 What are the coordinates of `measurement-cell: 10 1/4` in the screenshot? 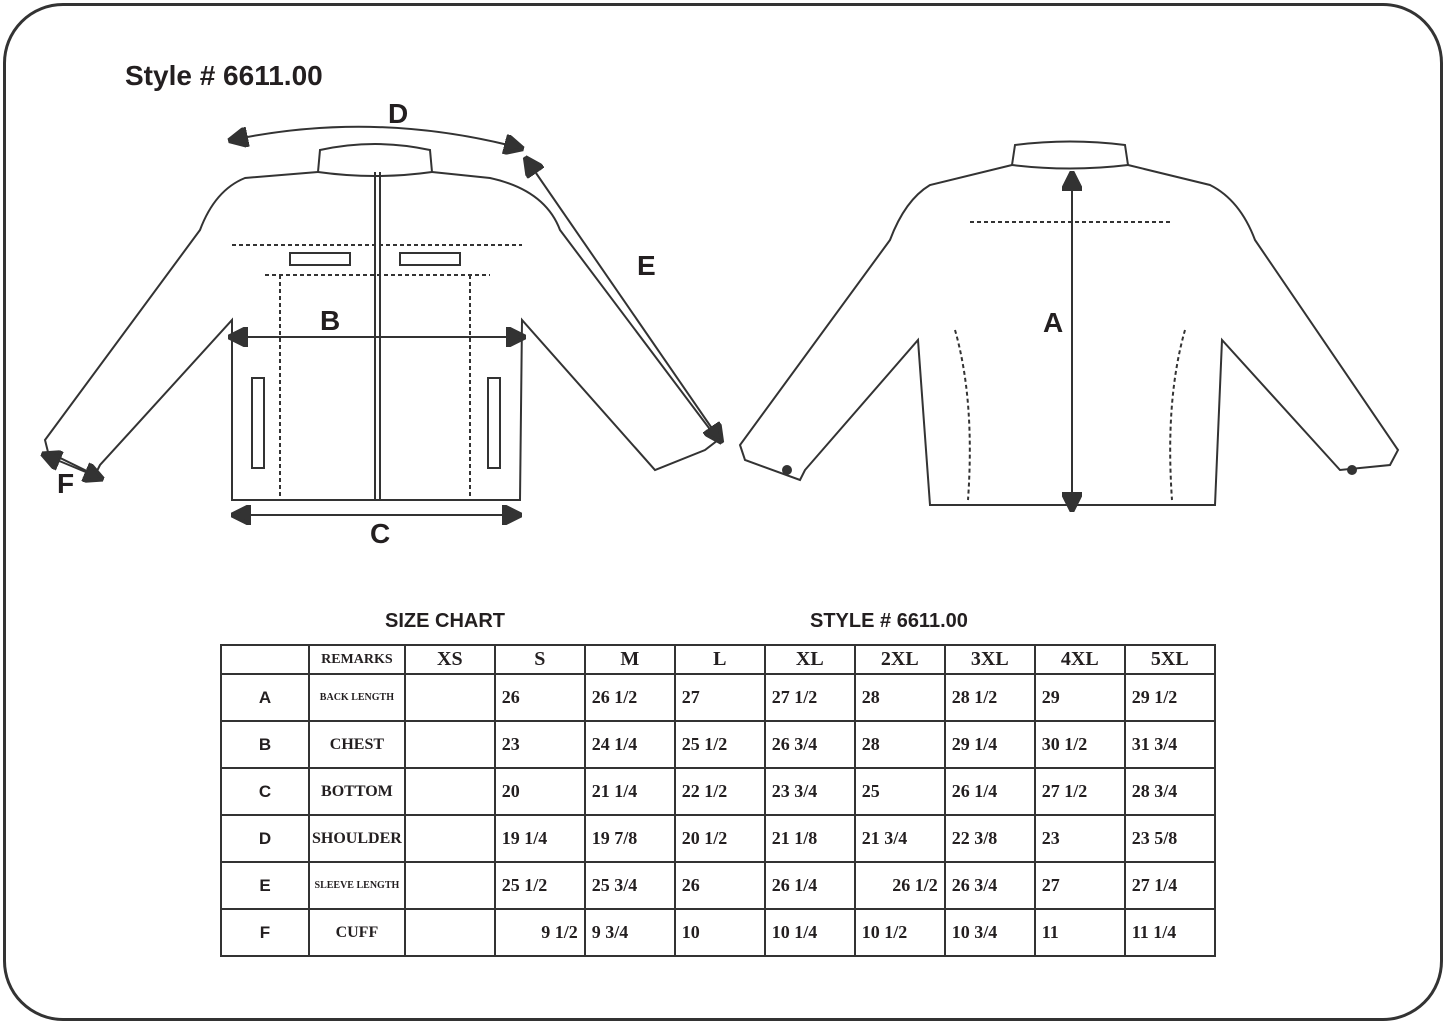 It's located at (809, 932).